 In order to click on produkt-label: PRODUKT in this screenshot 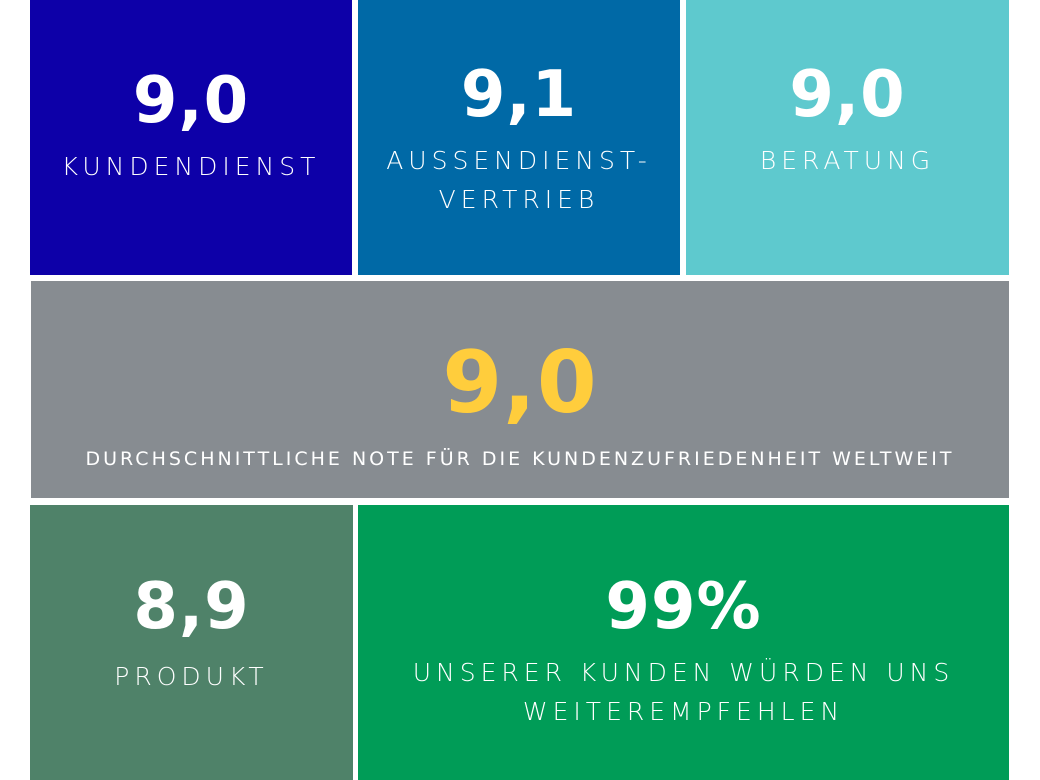, I will do `click(191, 676)`.